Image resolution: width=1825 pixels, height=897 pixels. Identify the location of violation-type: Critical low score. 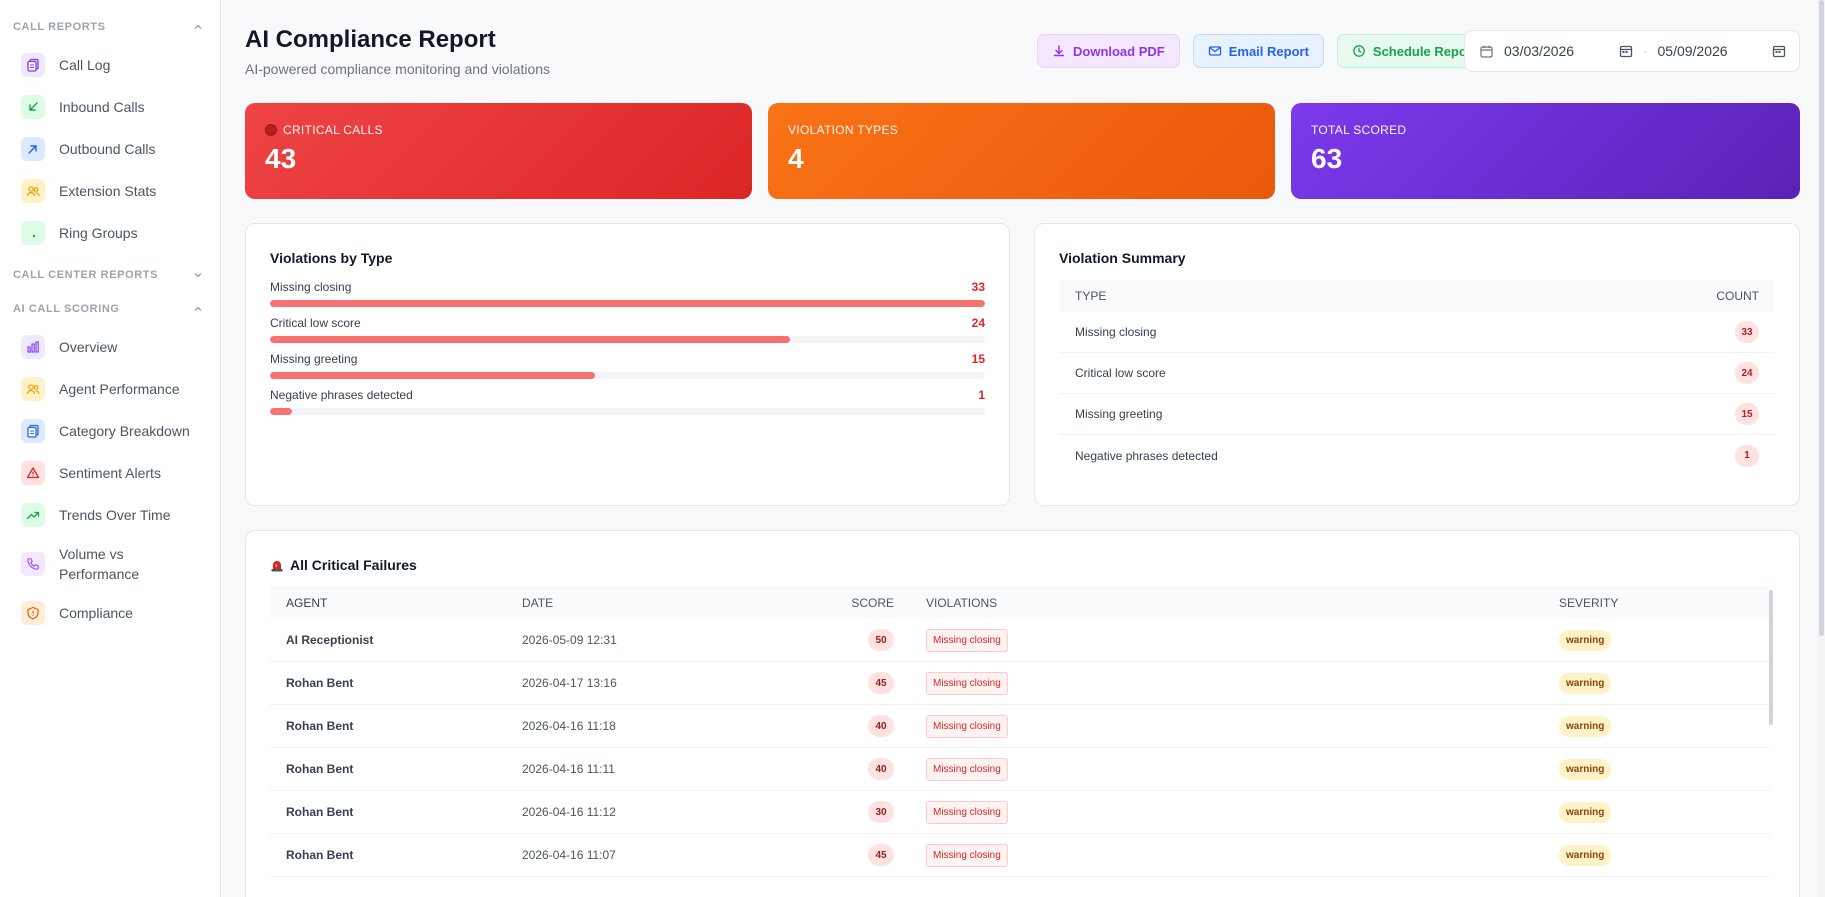
(1120, 373).